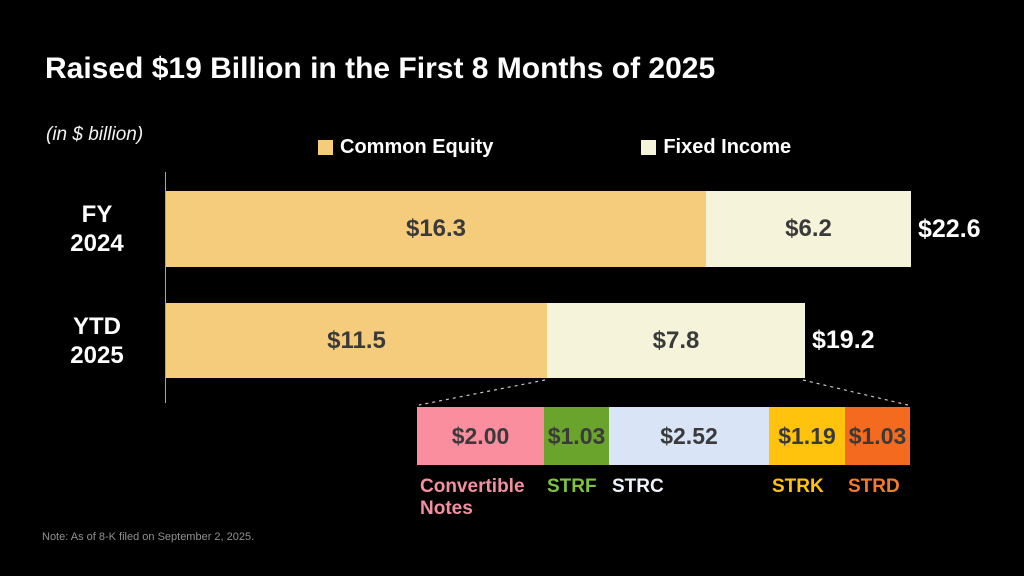 The height and width of the screenshot is (576, 1024). I want to click on label-strf: STRF, so click(572, 486).